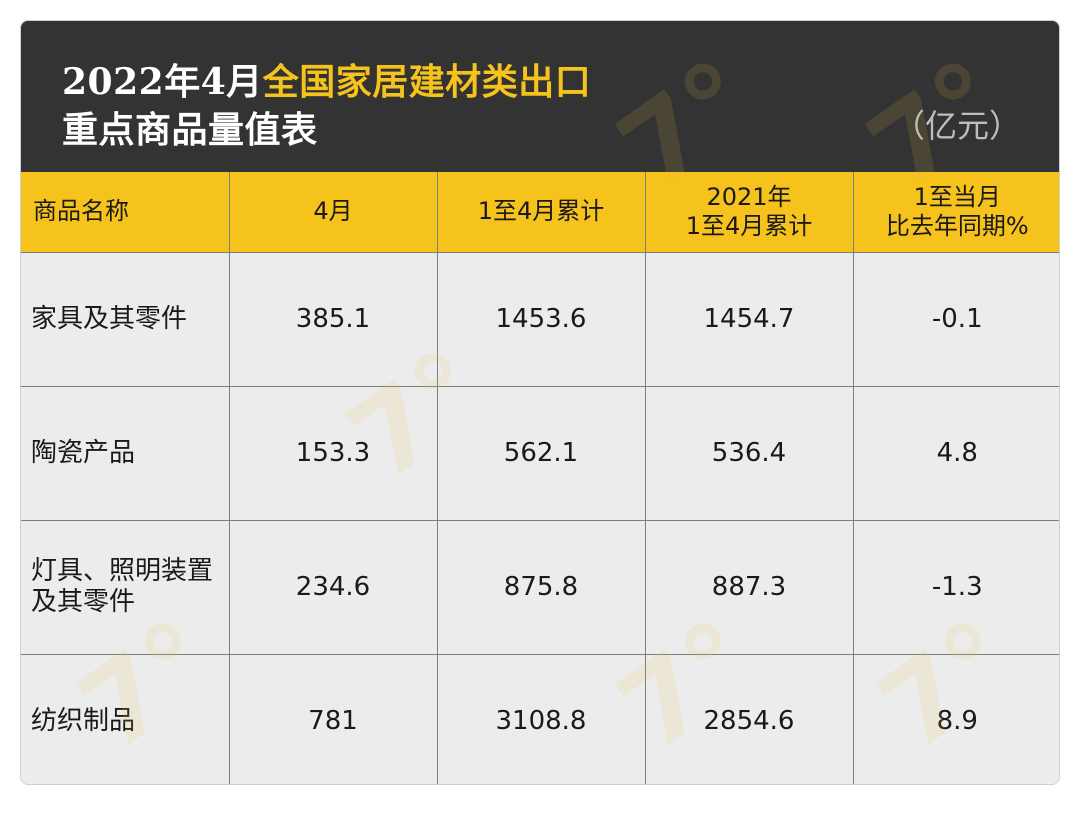 Image resolution: width=1080 pixels, height=816 pixels. I want to click on cell-ytd: 3108.8, so click(541, 718).